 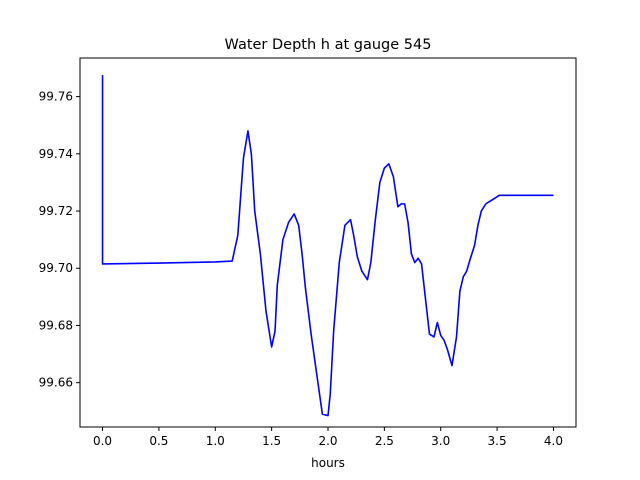 I want to click on x-tick-label: 4.0, so click(x=553, y=441).